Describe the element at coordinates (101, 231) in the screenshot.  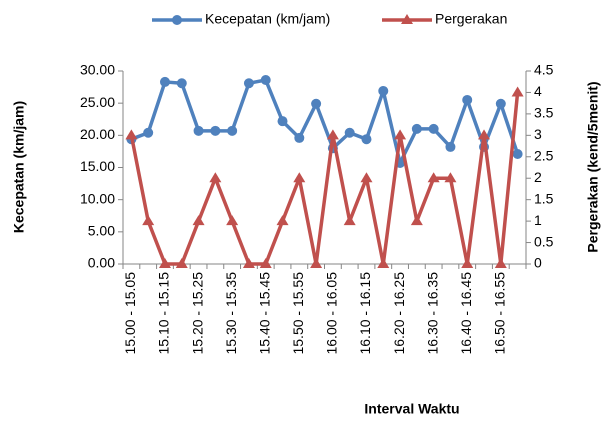
I see `y-tick-label: 5.00` at that location.